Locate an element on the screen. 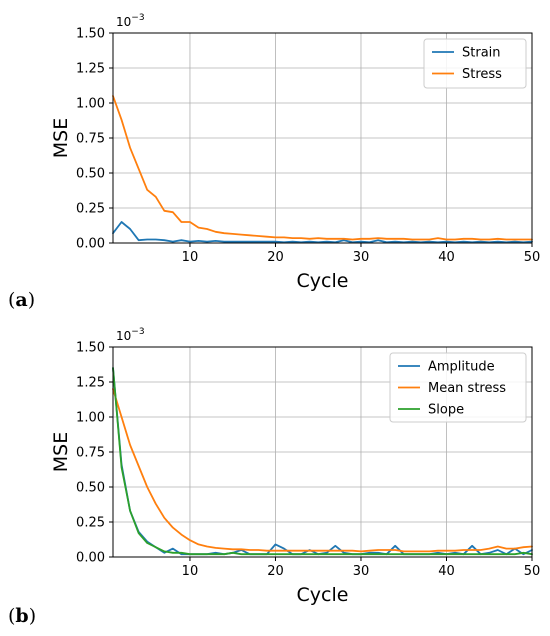 Image resolution: width=550 pixels, height=636 pixels. legend: Amplitude Mean stress Slope is located at coordinates (458, 387).